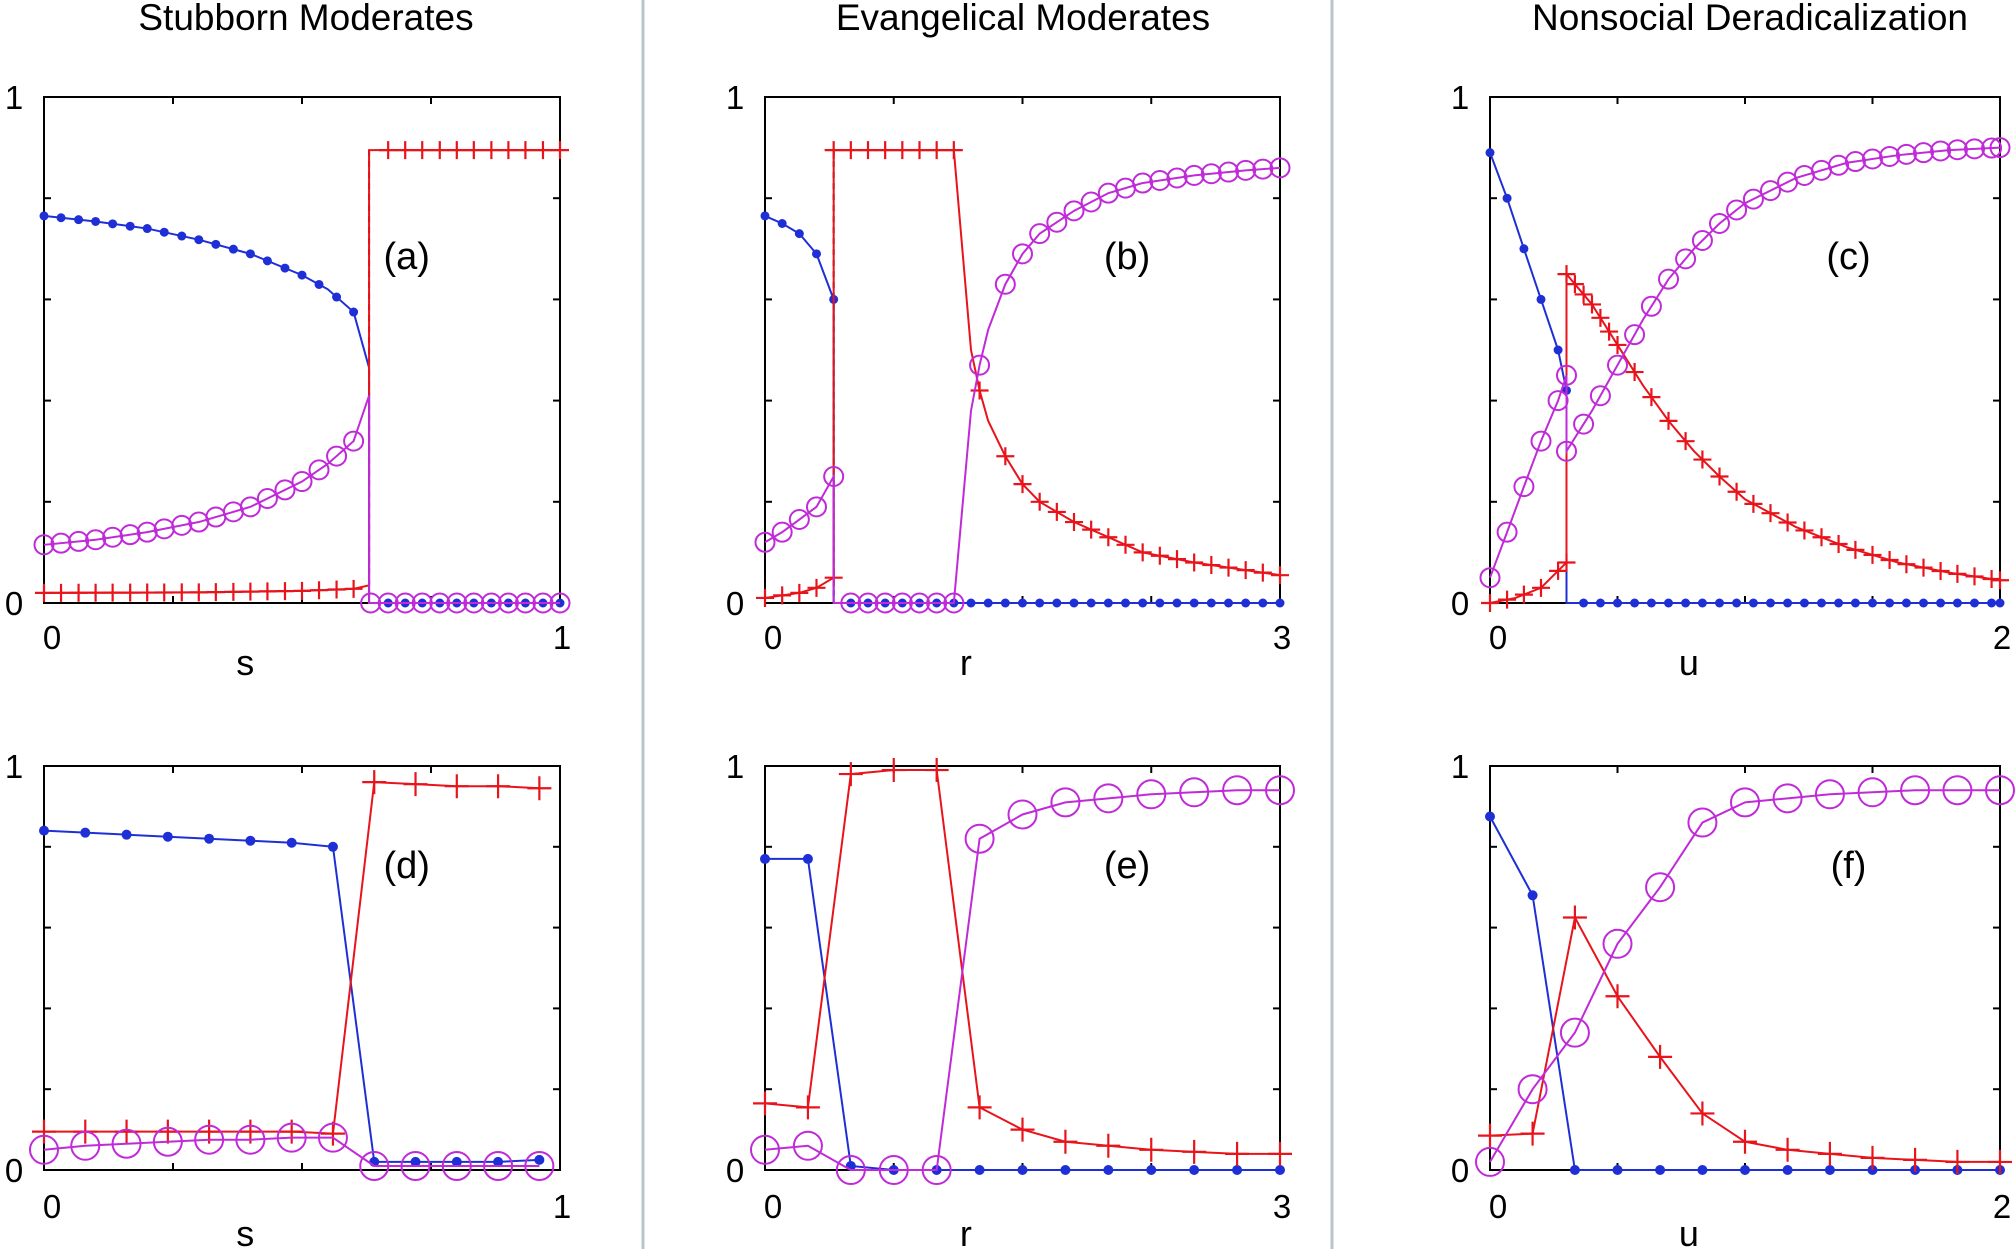 This screenshot has width=2016, height=1249. I want to click on x-axis-label: r, so click(966, 1231).